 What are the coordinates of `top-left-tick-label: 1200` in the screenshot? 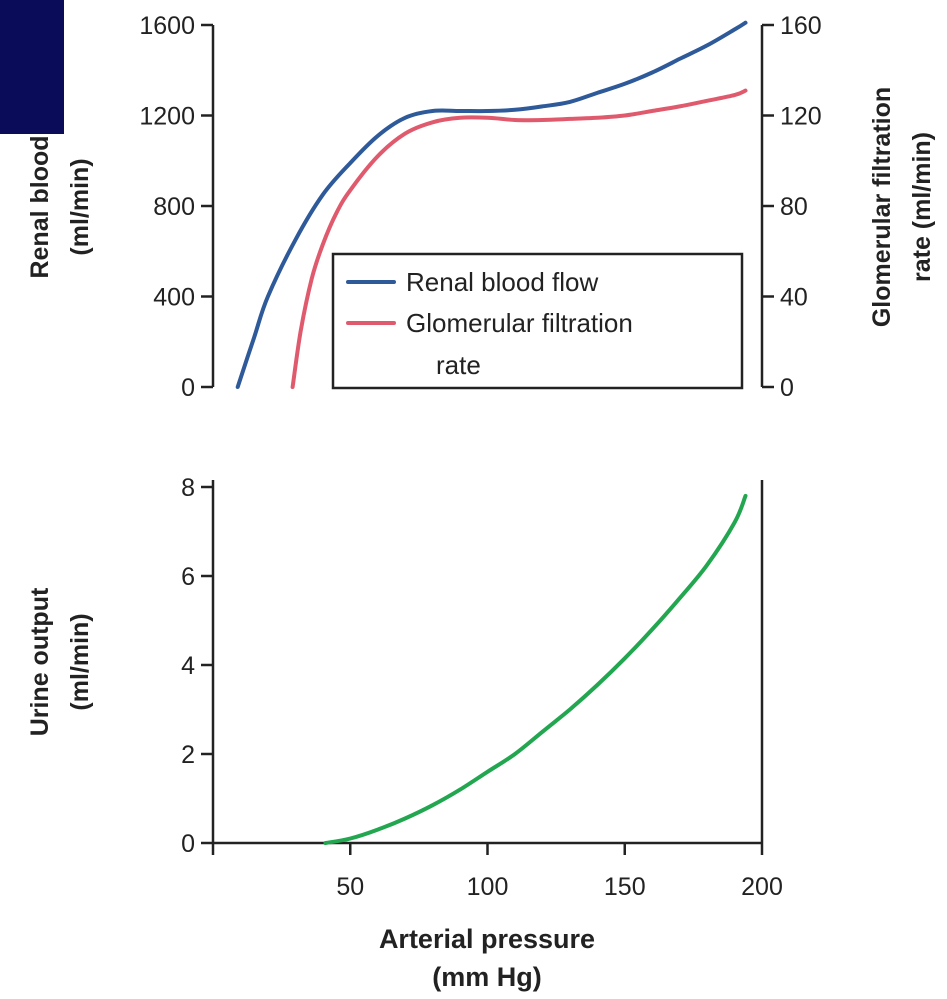 It's located at (167, 117).